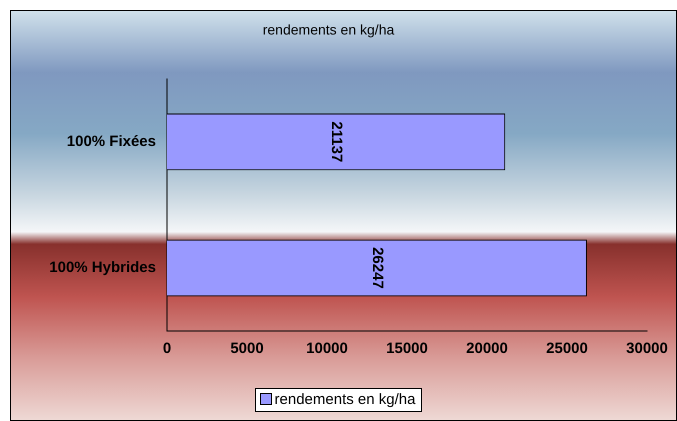  What do you see at coordinates (647, 349) in the screenshot?
I see `x-tick-label: 30000` at bounding box center [647, 349].